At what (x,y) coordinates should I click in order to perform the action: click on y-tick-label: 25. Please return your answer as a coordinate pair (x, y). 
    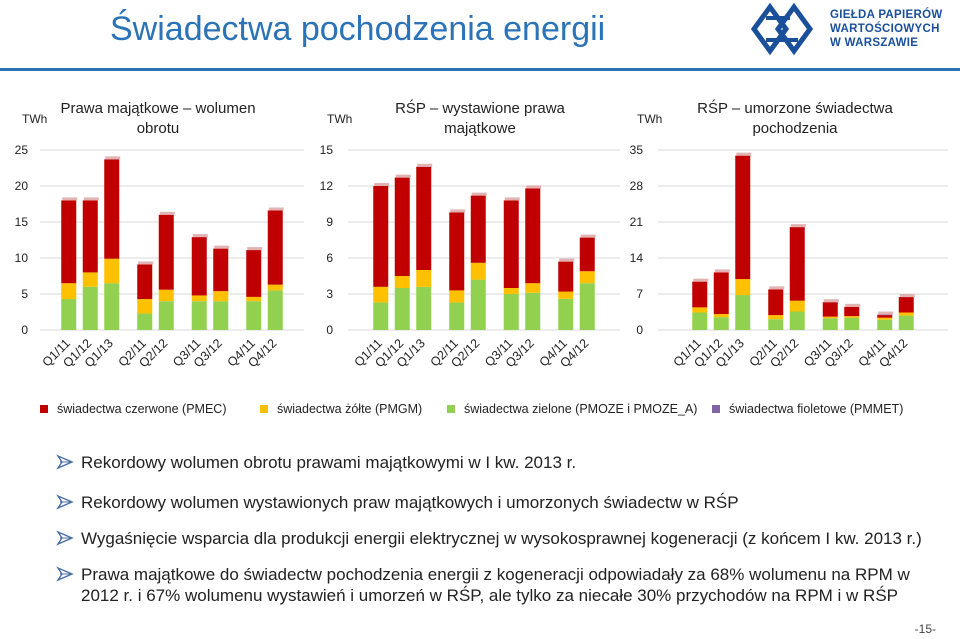
    Looking at the image, I should click on (22, 150).